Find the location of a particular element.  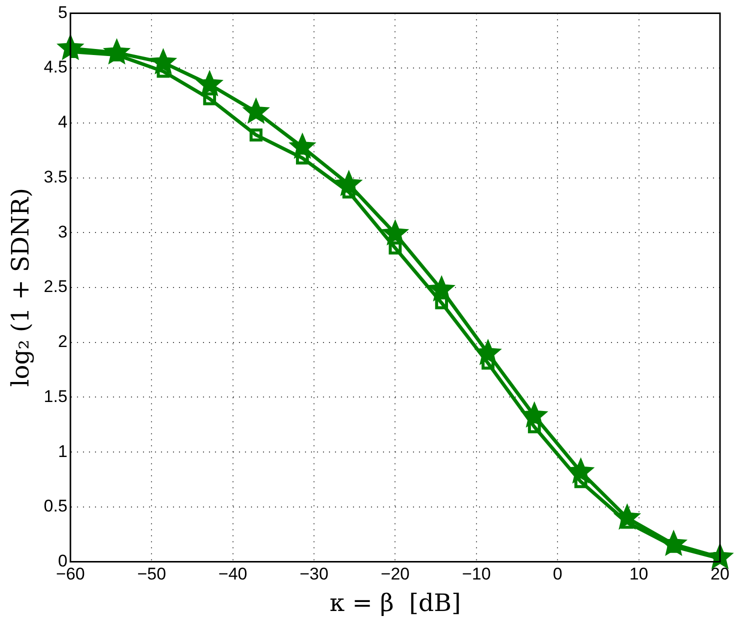

y-tick-label: 1.5 is located at coordinates (56, 396).